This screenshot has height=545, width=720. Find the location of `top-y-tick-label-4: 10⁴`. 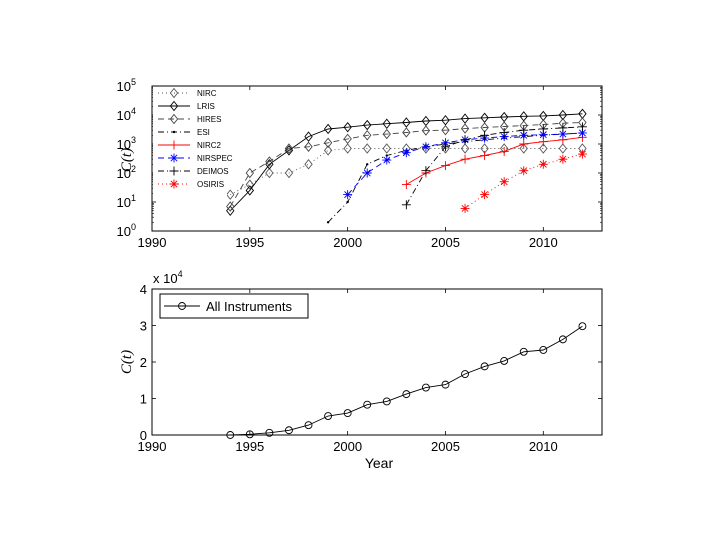

top-y-tick-label-4: 10⁴ is located at coordinates (126, 114).